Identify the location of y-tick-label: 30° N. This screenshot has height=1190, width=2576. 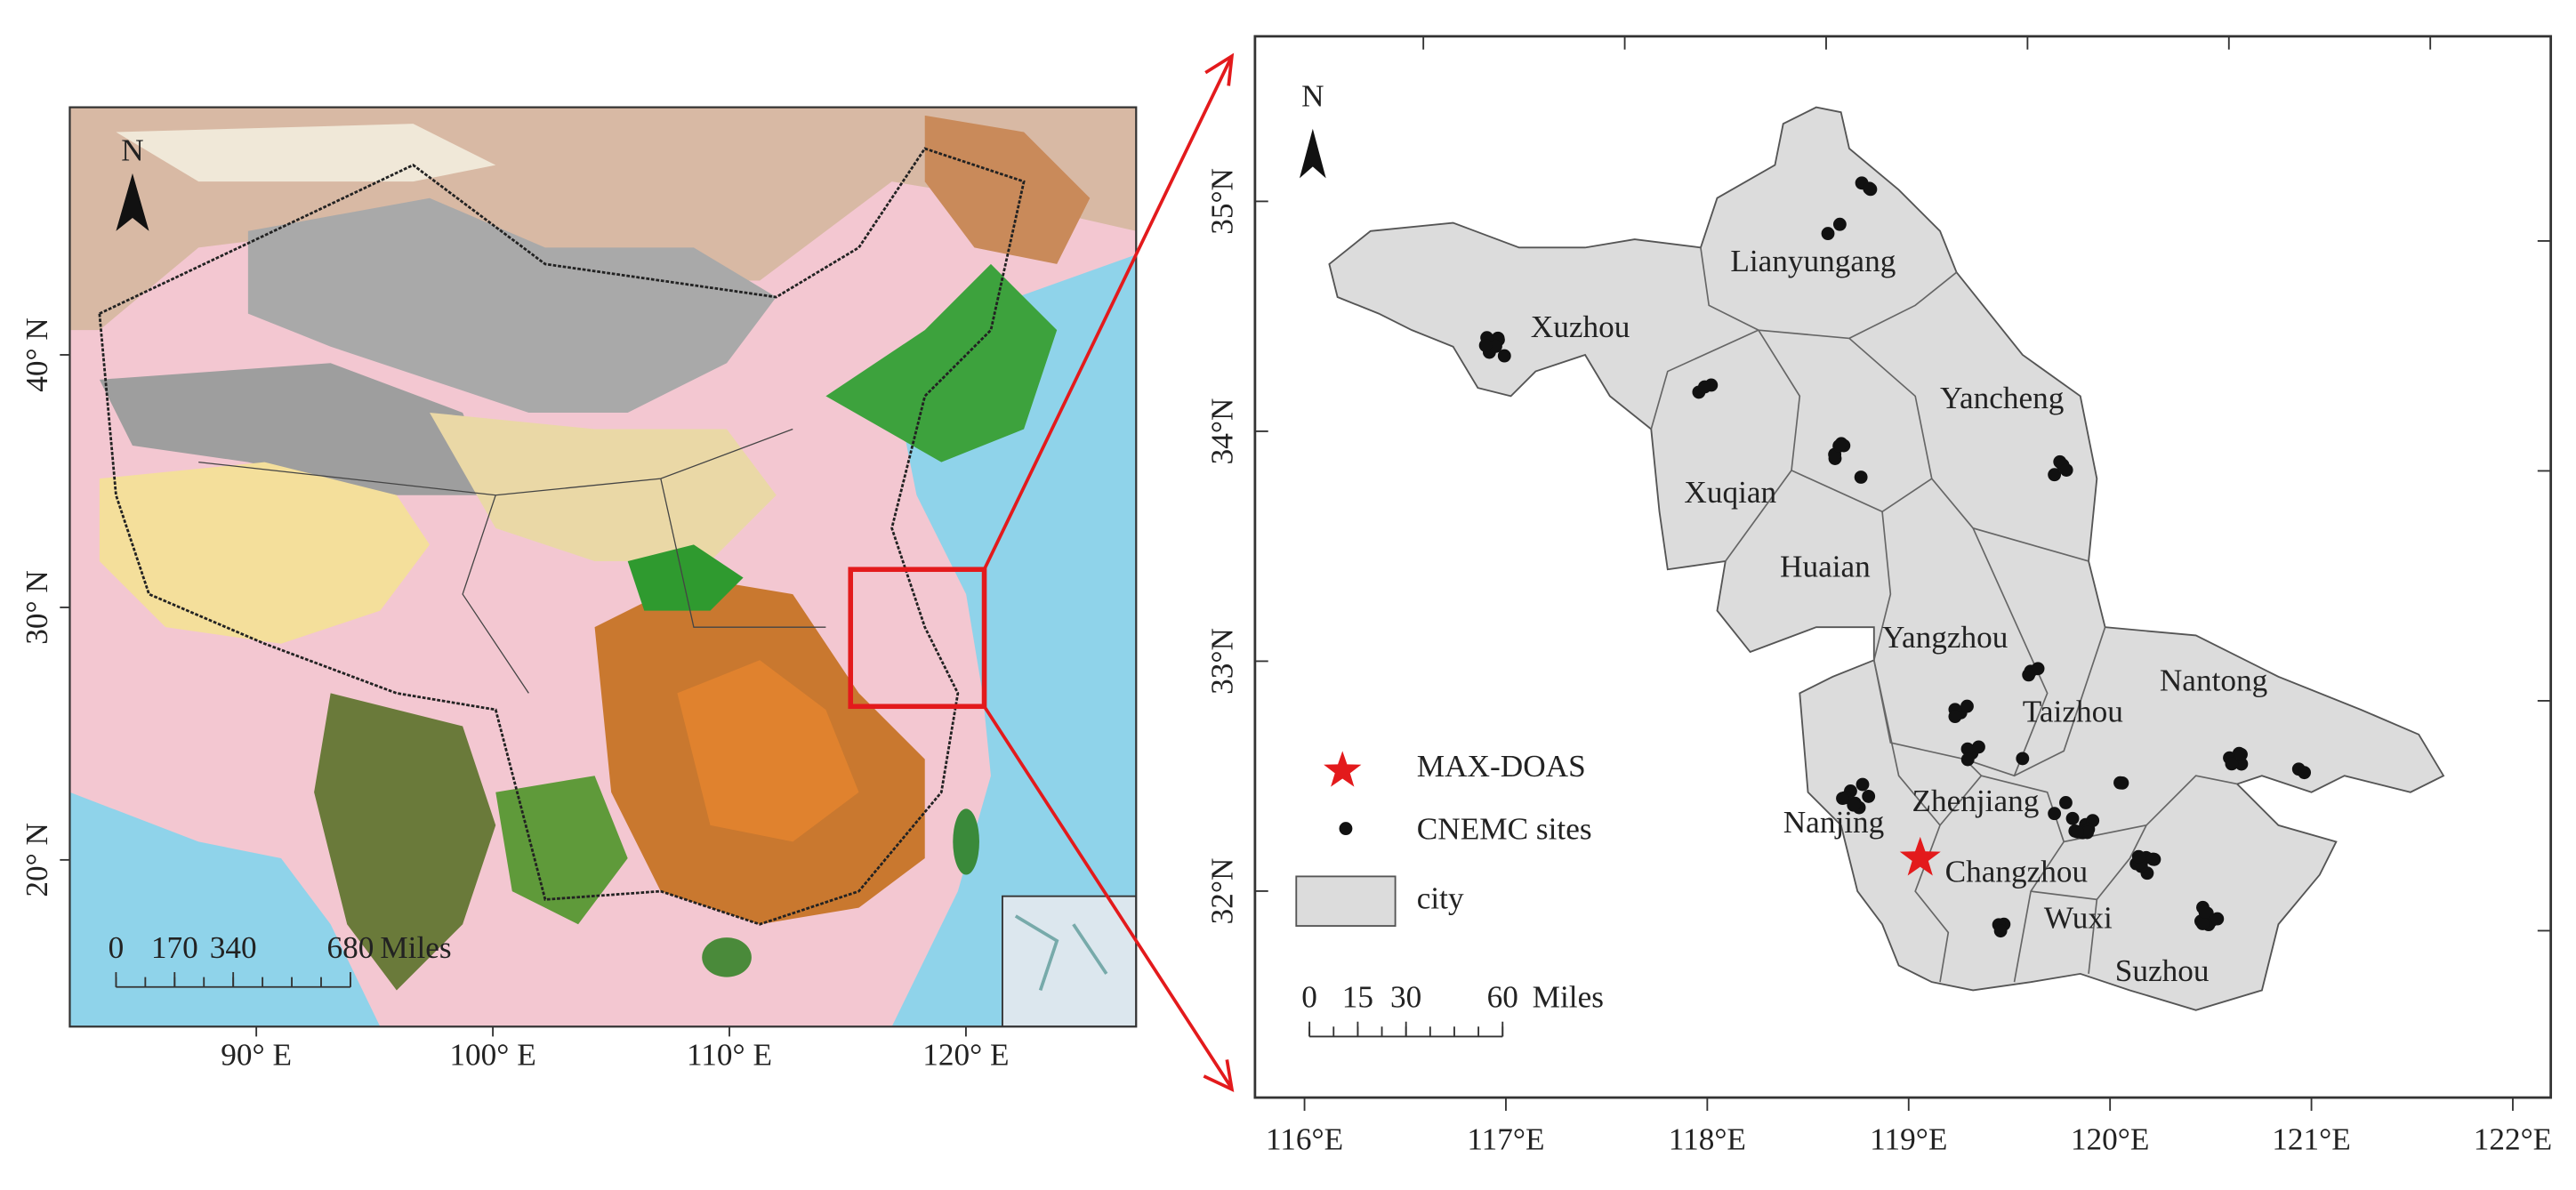
(37, 607).